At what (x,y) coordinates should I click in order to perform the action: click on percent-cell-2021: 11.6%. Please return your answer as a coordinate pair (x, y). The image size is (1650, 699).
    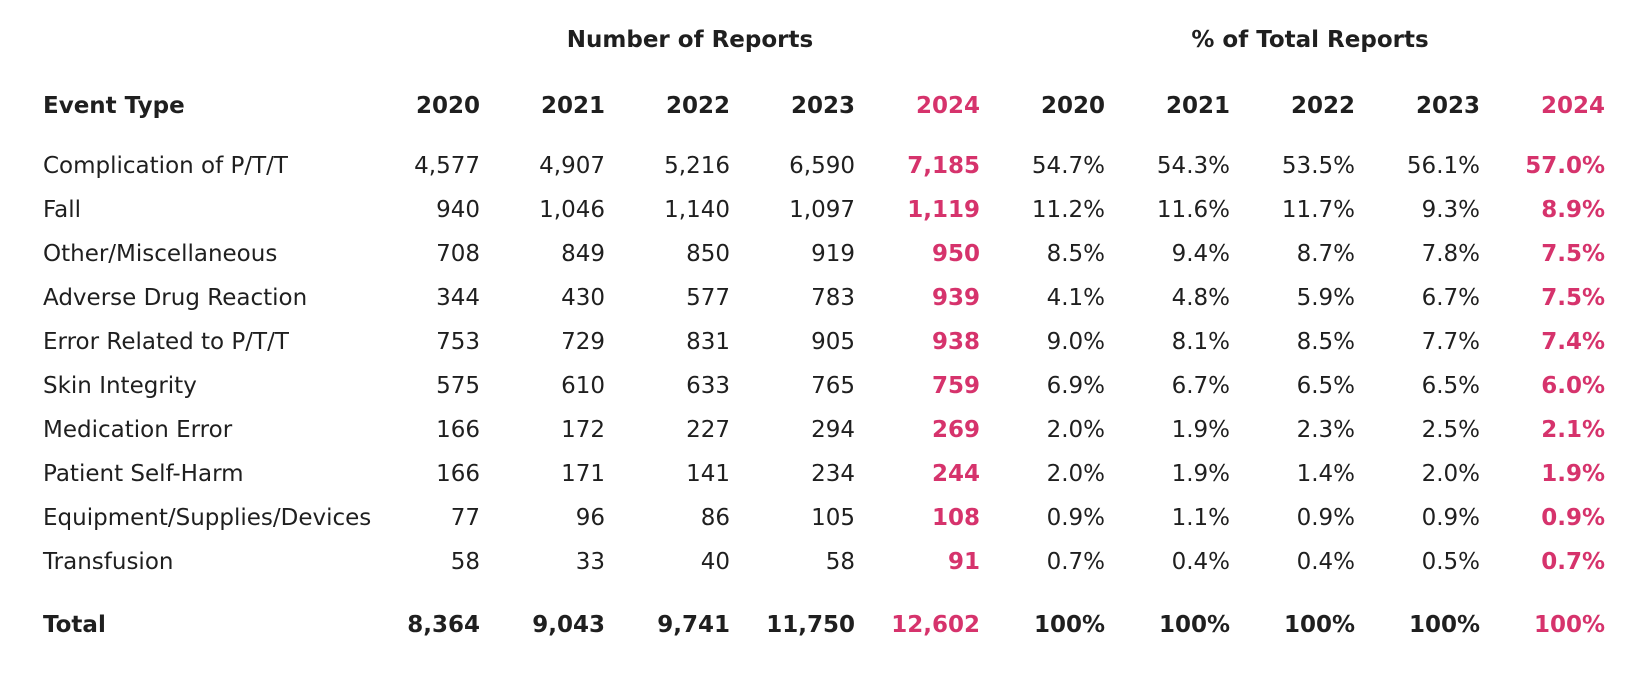
    Looking at the image, I should click on (1193, 210).